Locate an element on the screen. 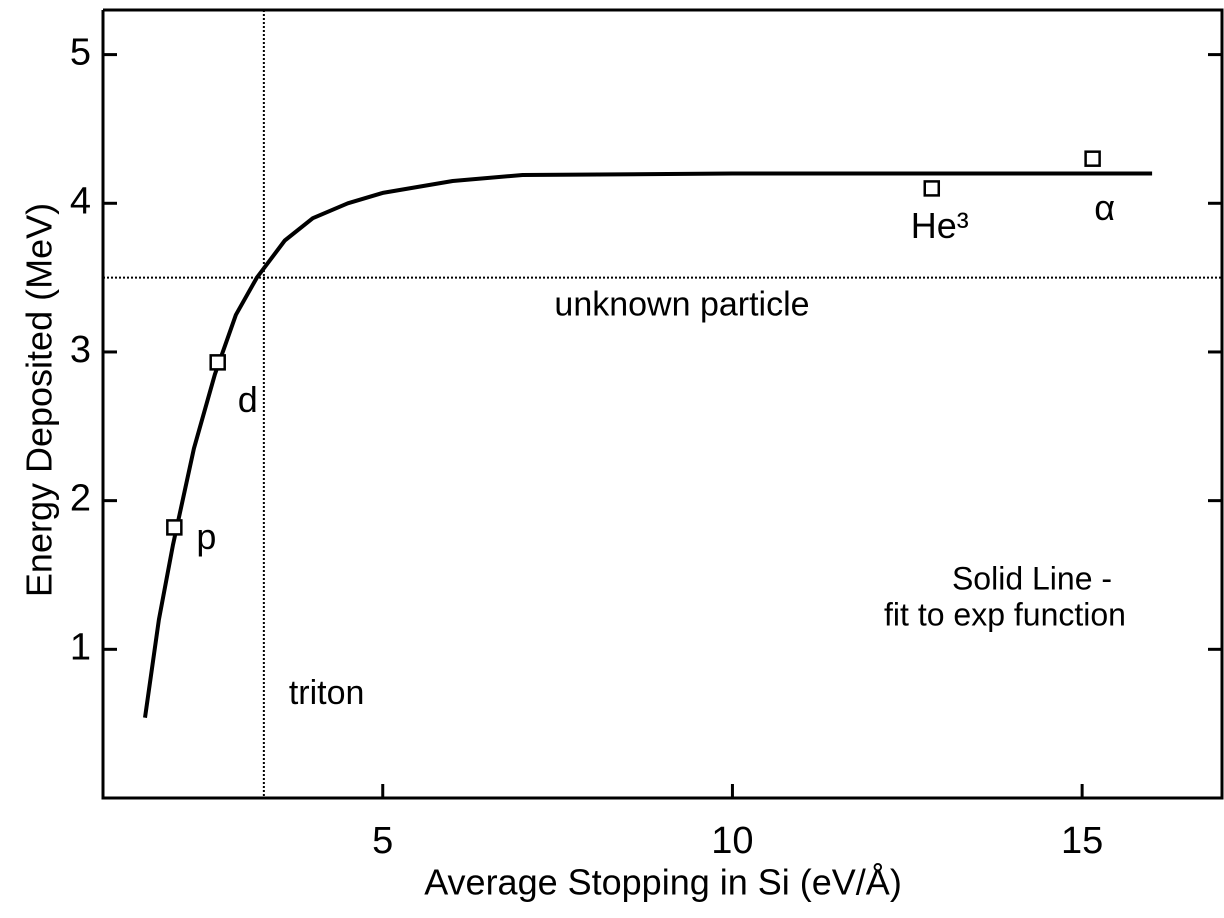  reference-label: unknown particle is located at coordinates (681, 305).